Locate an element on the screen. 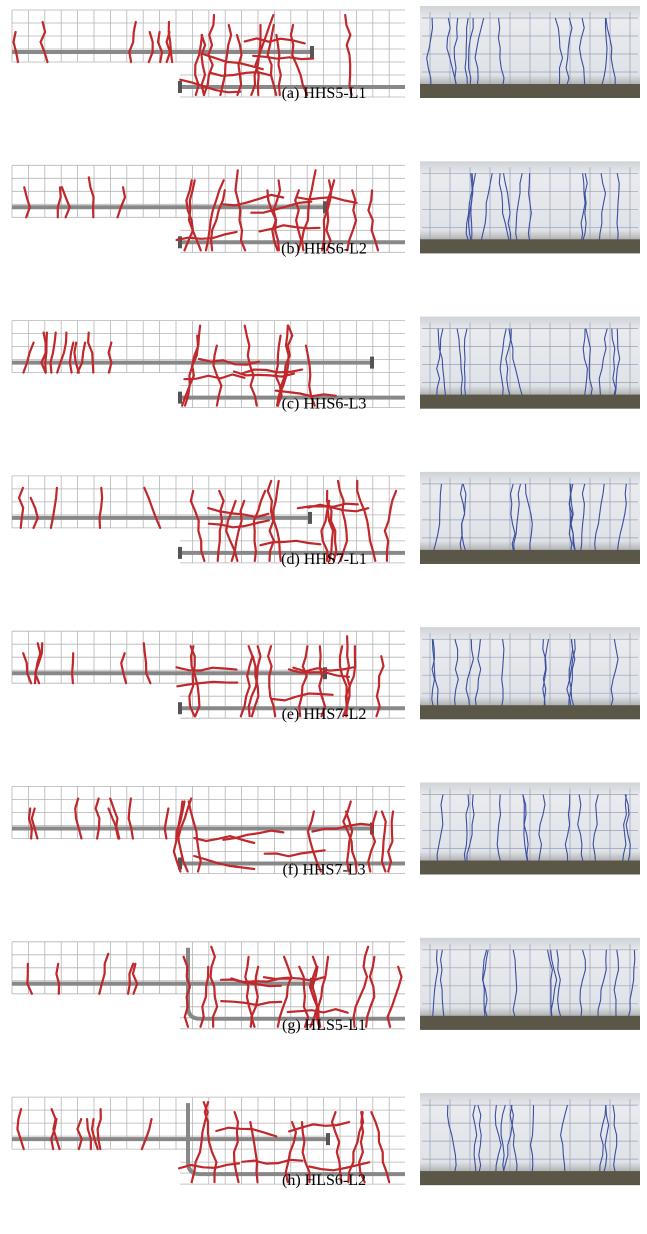 The image size is (647, 1234). caption: (a) HHS5-L1 is located at coordinates (324, 93).